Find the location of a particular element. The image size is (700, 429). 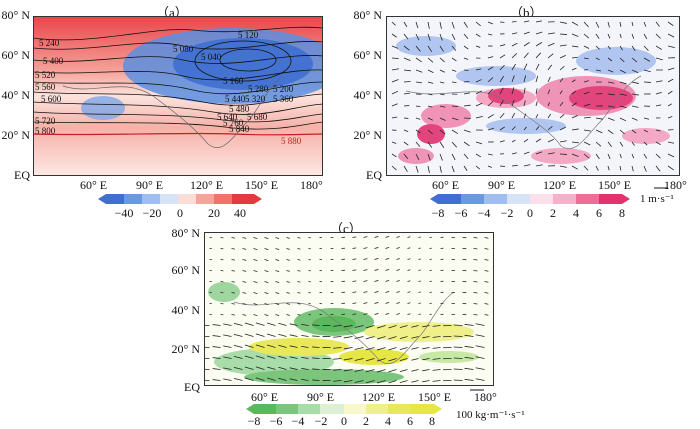

colorbar-tick: −20 is located at coordinates (152, 213).